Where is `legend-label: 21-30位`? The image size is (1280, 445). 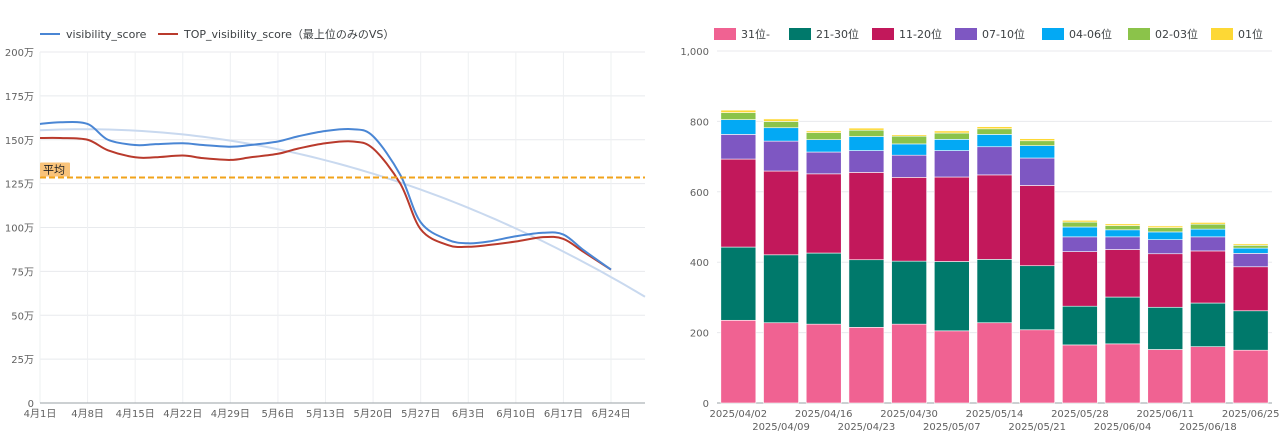
legend-label: 21-30位 is located at coordinates (837, 34).